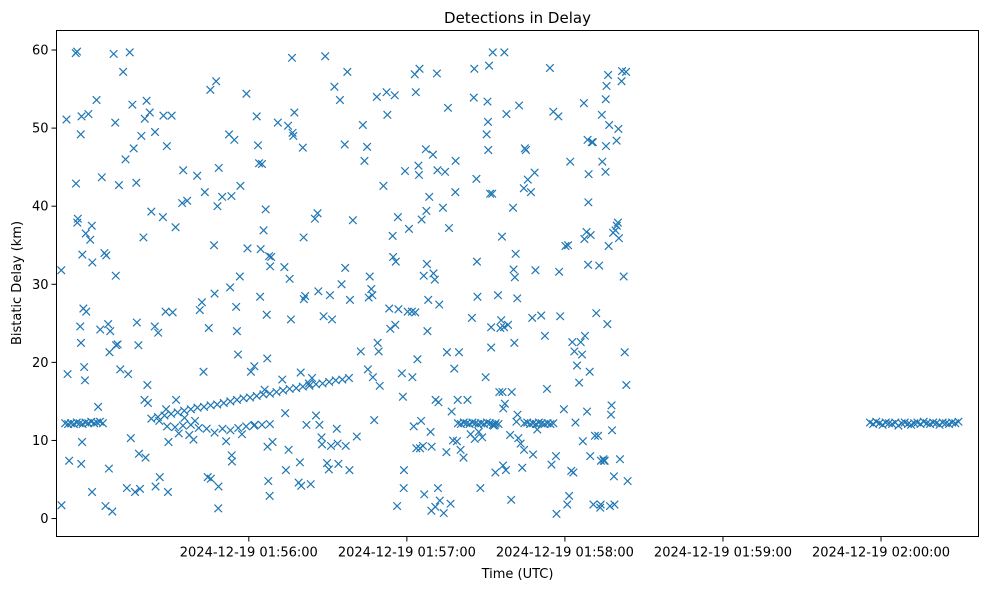 The width and height of the screenshot is (989, 590). Describe the element at coordinates (40, 207) in the screenshot. I see `y-tick-label: 40` at that location.